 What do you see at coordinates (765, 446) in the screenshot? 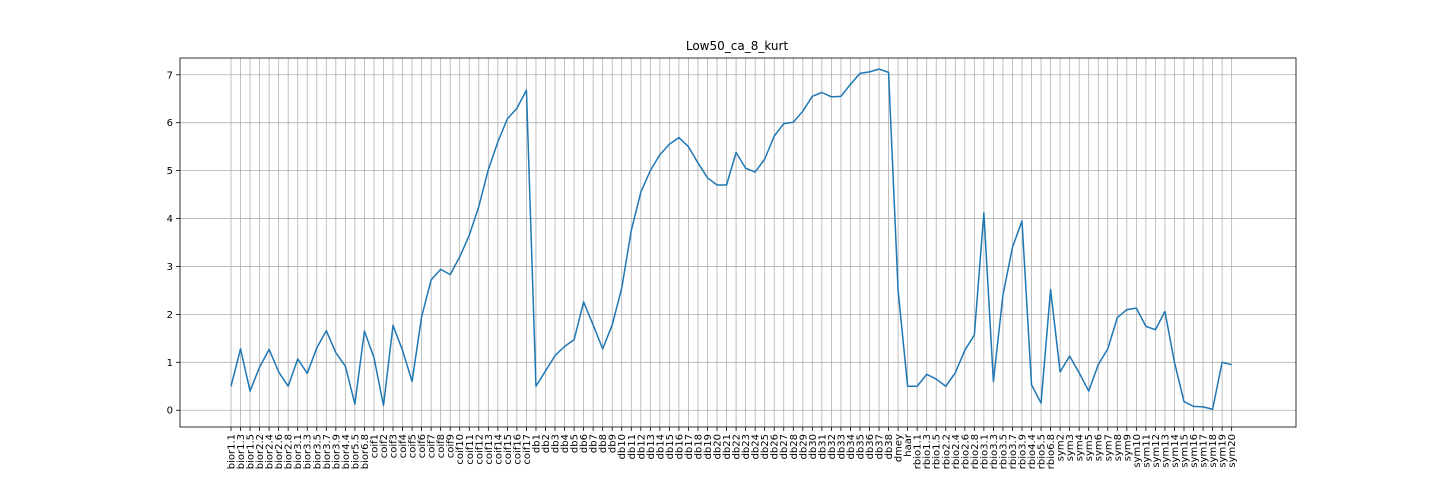
I see `x-tick-label: db25` at bounding box center [765, 446].